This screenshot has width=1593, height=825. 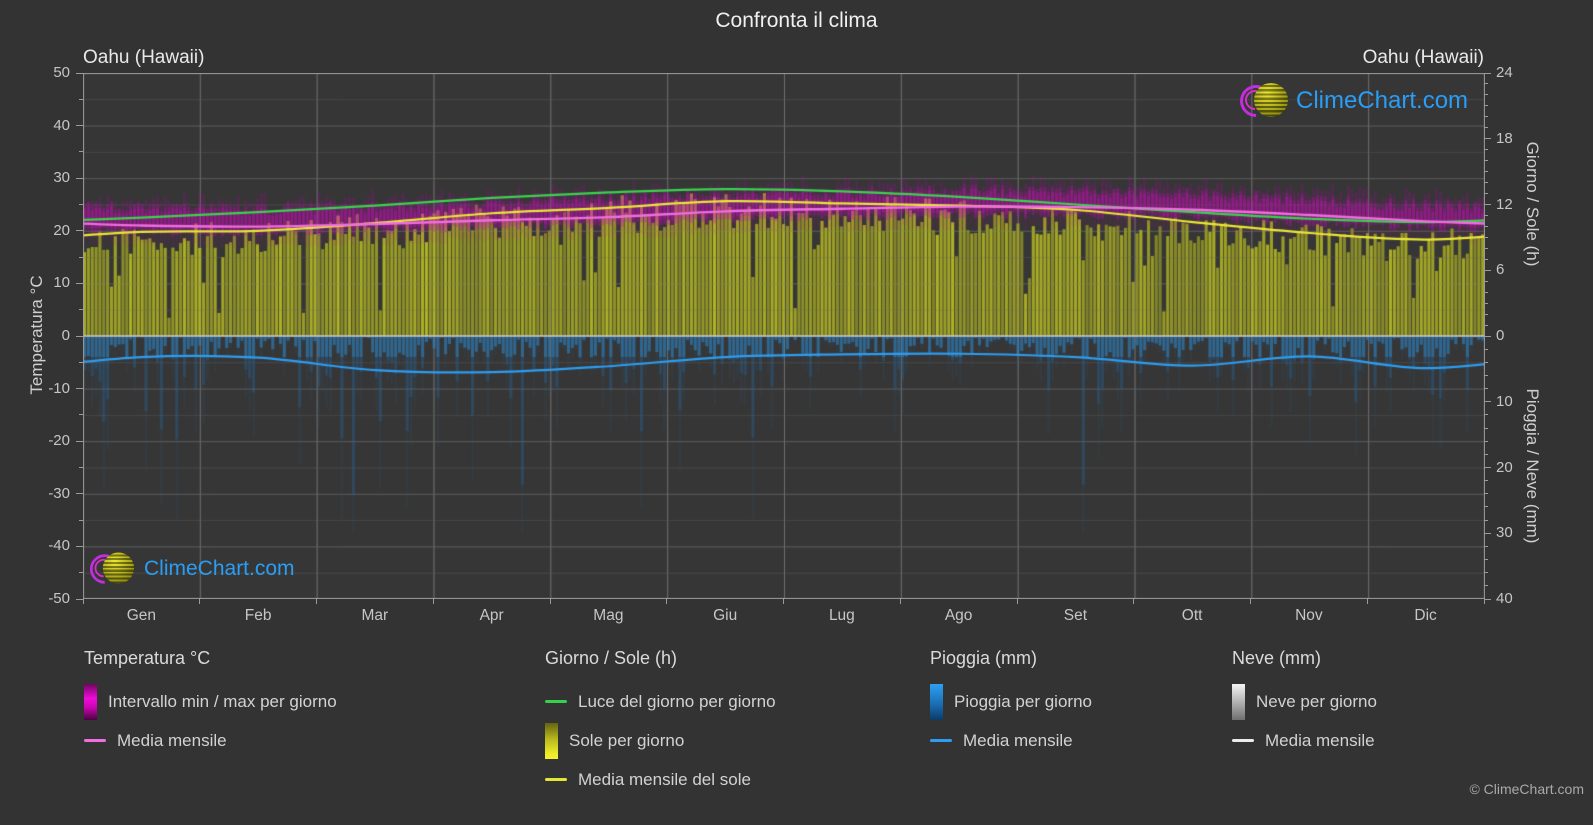 What do you see at coordinates (1276, 658) in the screenshot?
I see `legend-group-header: Neve (mm)` at bounding box center [1276, 658].